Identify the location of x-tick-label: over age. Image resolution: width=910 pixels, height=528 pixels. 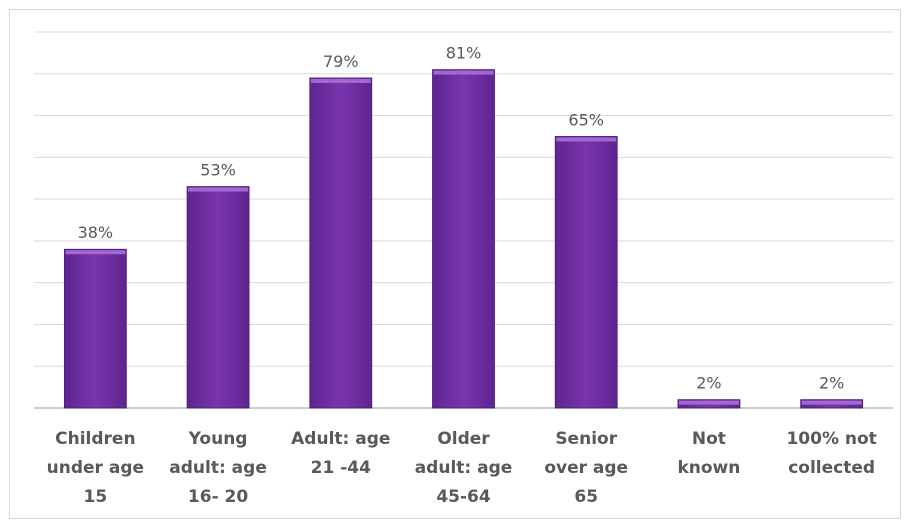
(586, 468).